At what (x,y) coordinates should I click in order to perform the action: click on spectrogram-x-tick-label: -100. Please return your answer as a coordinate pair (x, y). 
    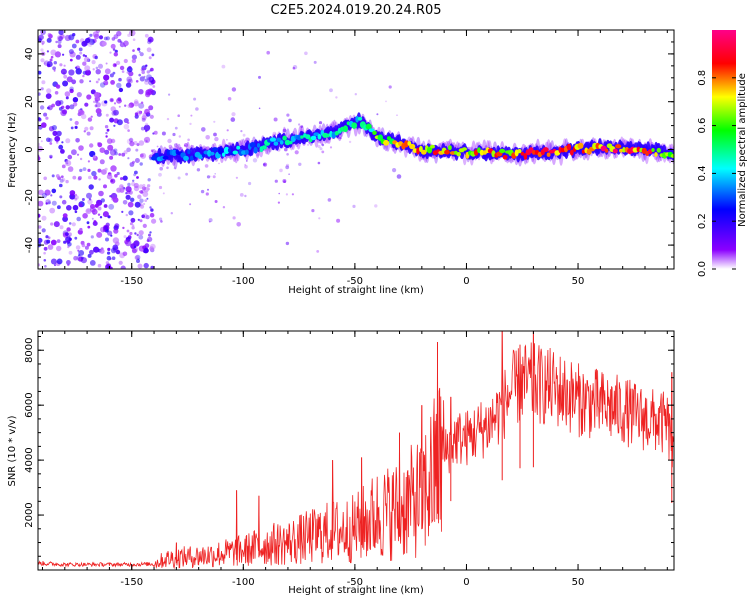
    Looking at the image, I should click on (243, 281).